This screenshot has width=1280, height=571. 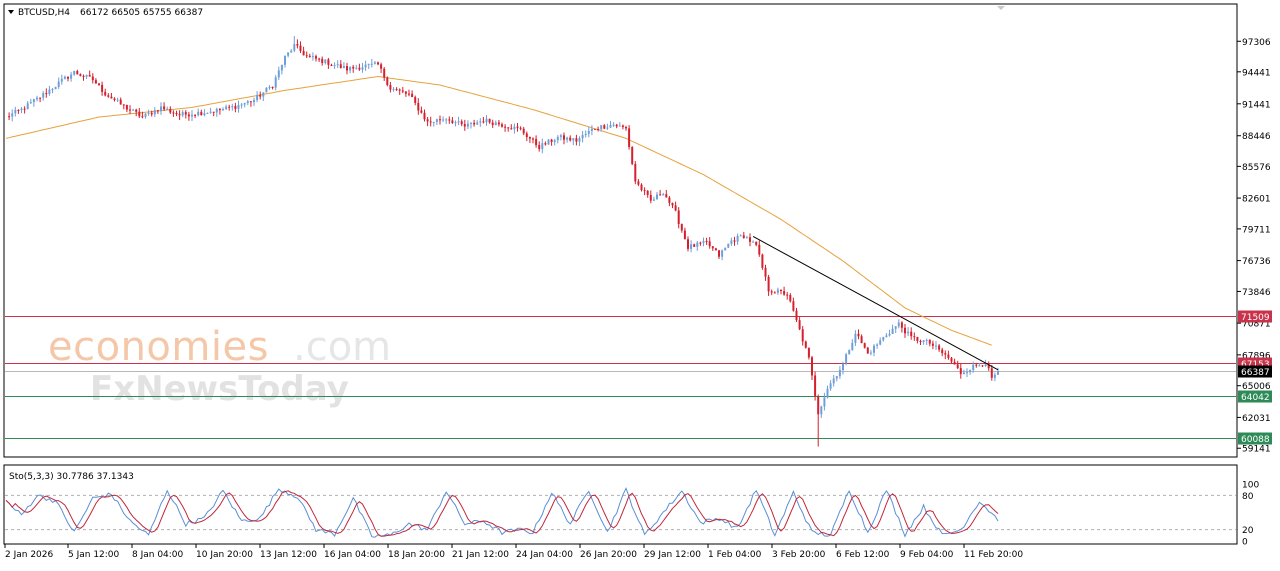 I want to click on shift-marker-icon, so click(x=1001, y=8).